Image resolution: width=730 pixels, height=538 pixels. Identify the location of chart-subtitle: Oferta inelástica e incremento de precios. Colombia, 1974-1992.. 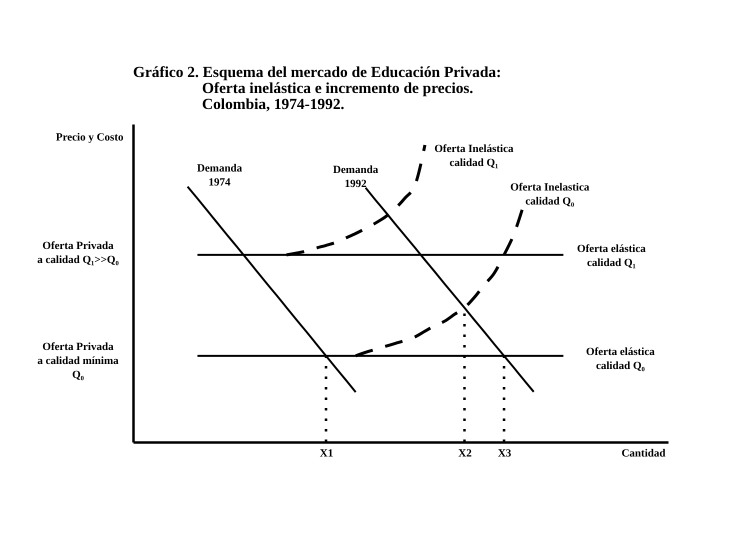
(338, 96).